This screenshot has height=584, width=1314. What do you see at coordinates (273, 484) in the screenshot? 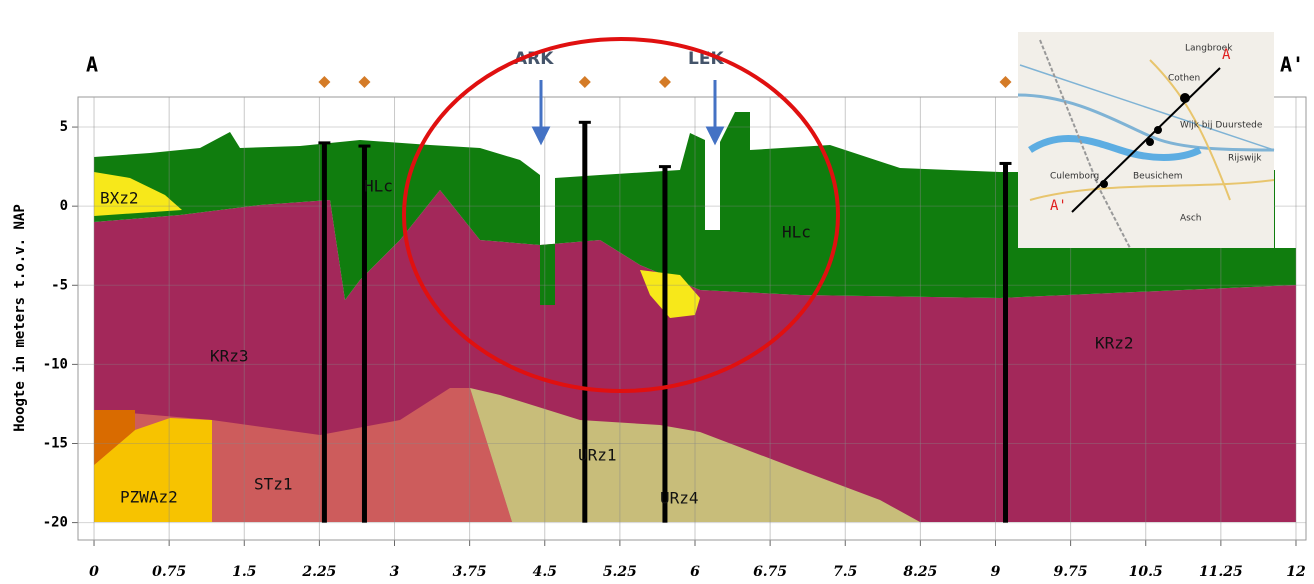
I see `layer-label: STz1` at bounding box center [273, 484].